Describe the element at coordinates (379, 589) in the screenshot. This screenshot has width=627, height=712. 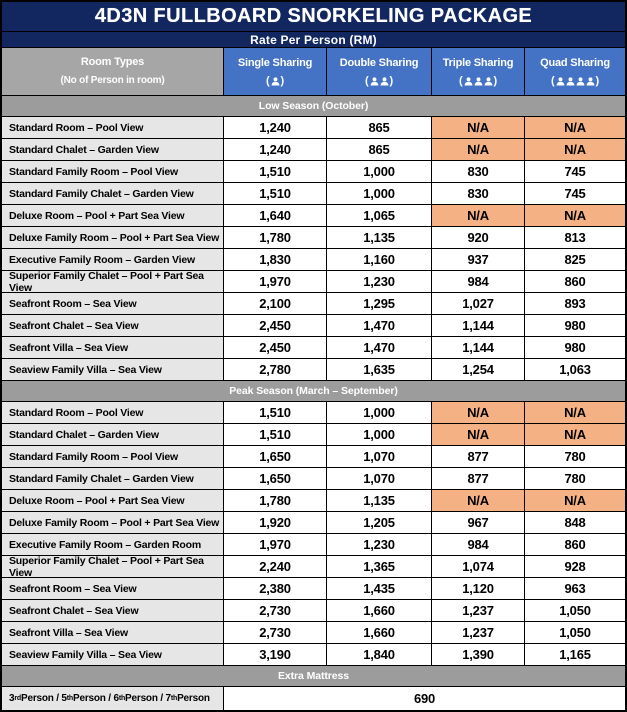
I see `rate-cell: 1,435` at that location.